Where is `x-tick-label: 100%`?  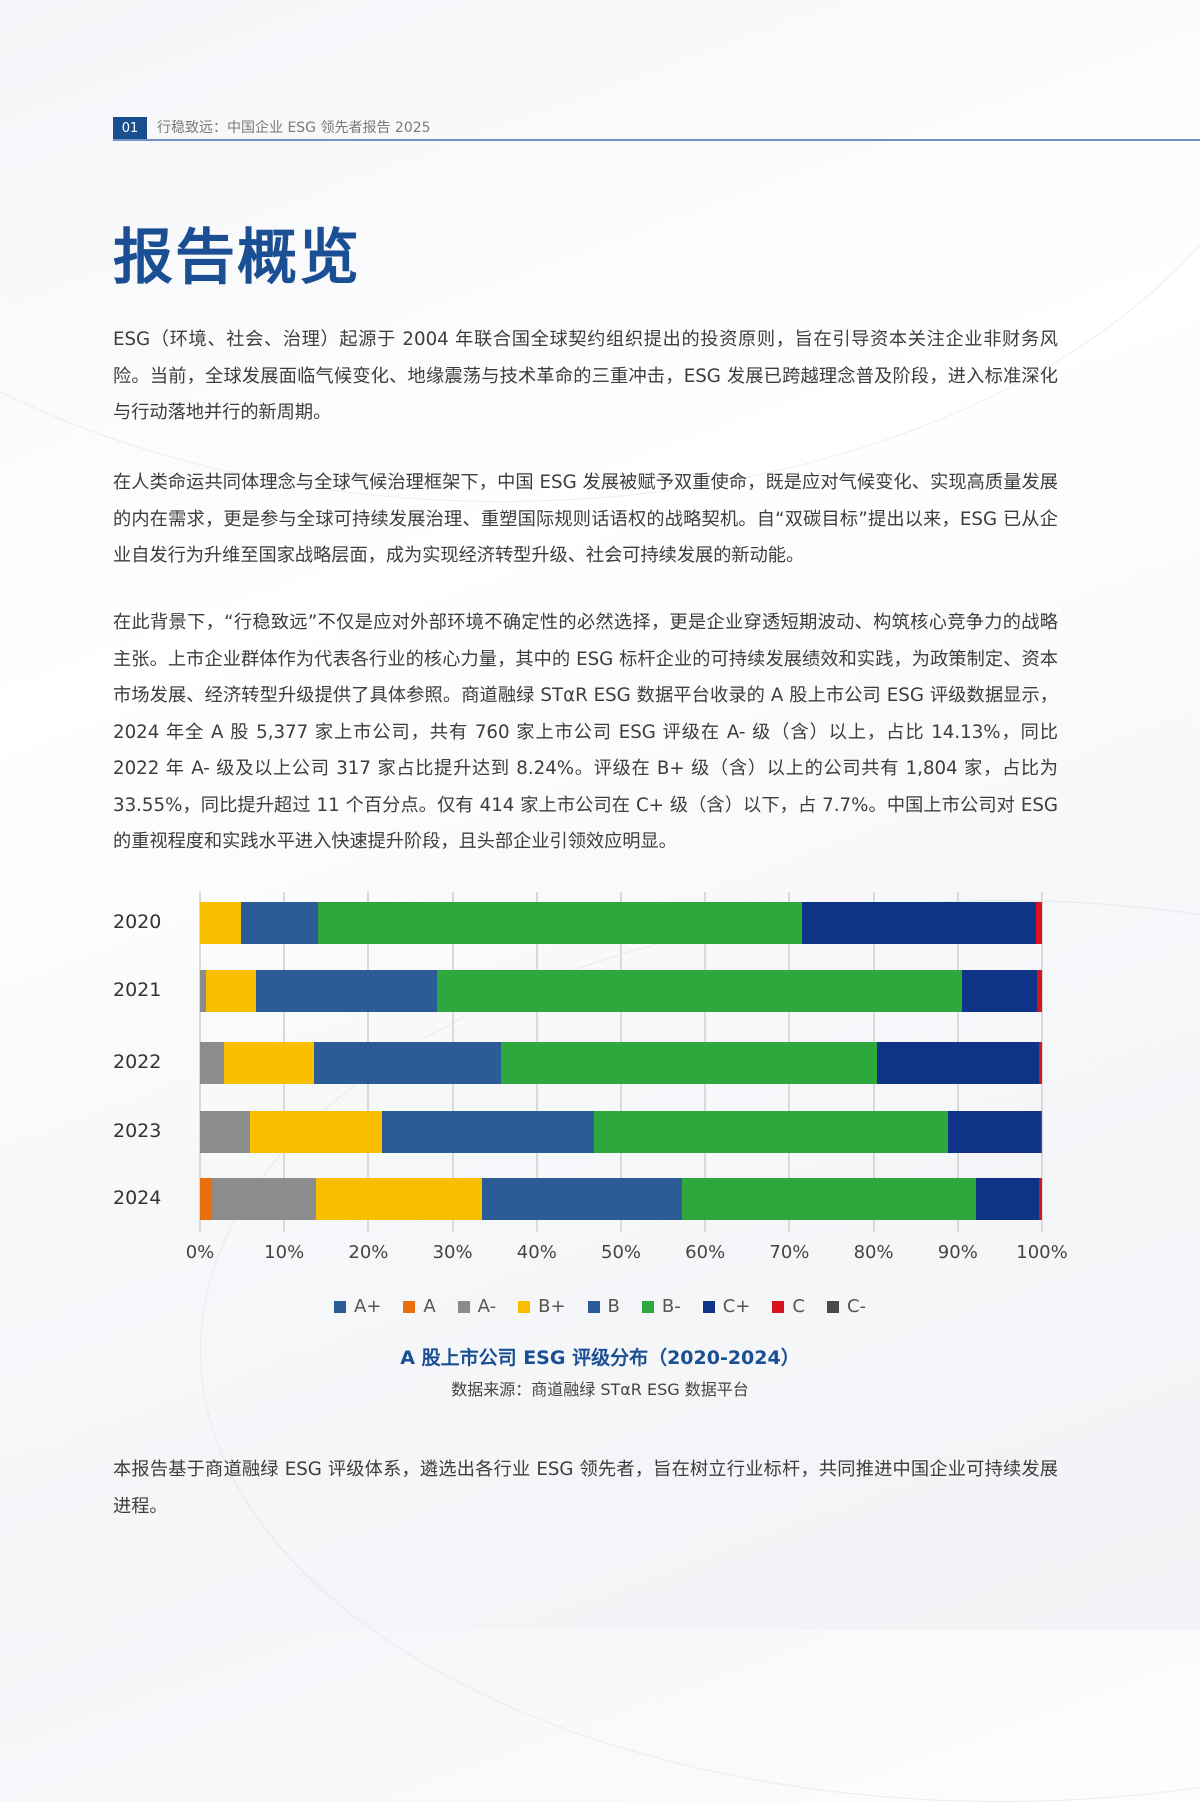 x-tick-label: 100% is located at coordinates (1042, 1252).